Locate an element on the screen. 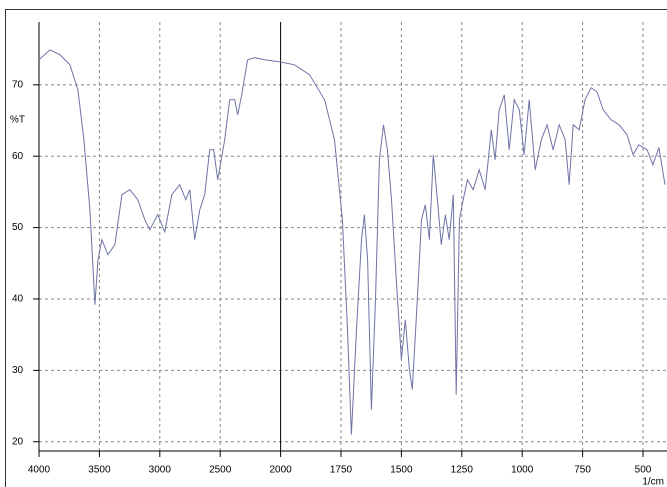 The image size is (667, 487). x-tick-label: 750 is located at coordinates (582, 470).